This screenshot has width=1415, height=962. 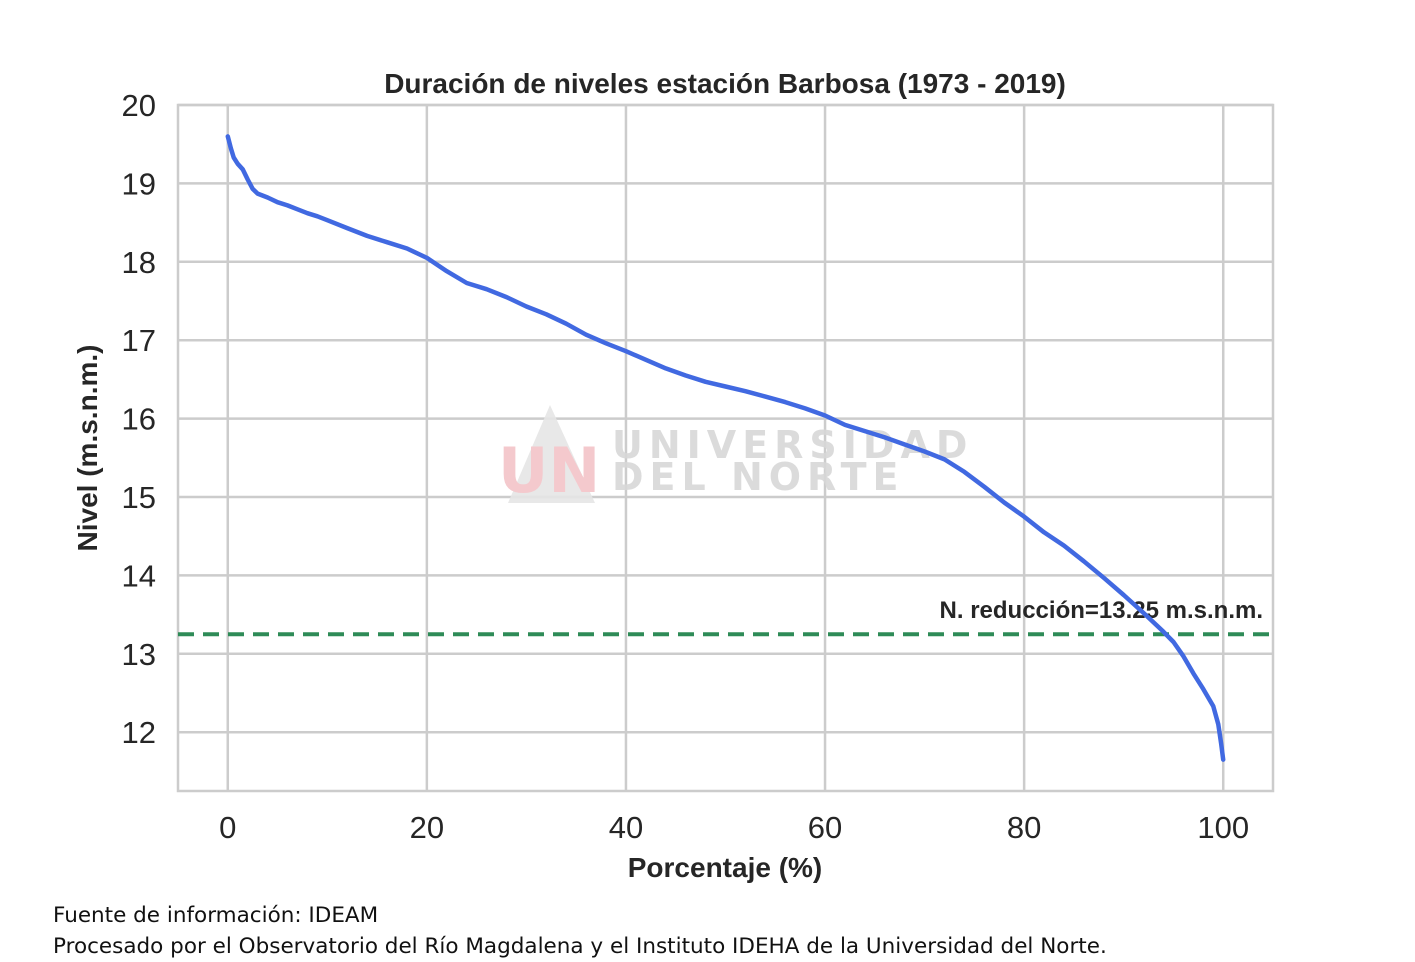 I want to click on y-axis-label: Nivel (m.s.n.m.), so click(x=87, y=448).